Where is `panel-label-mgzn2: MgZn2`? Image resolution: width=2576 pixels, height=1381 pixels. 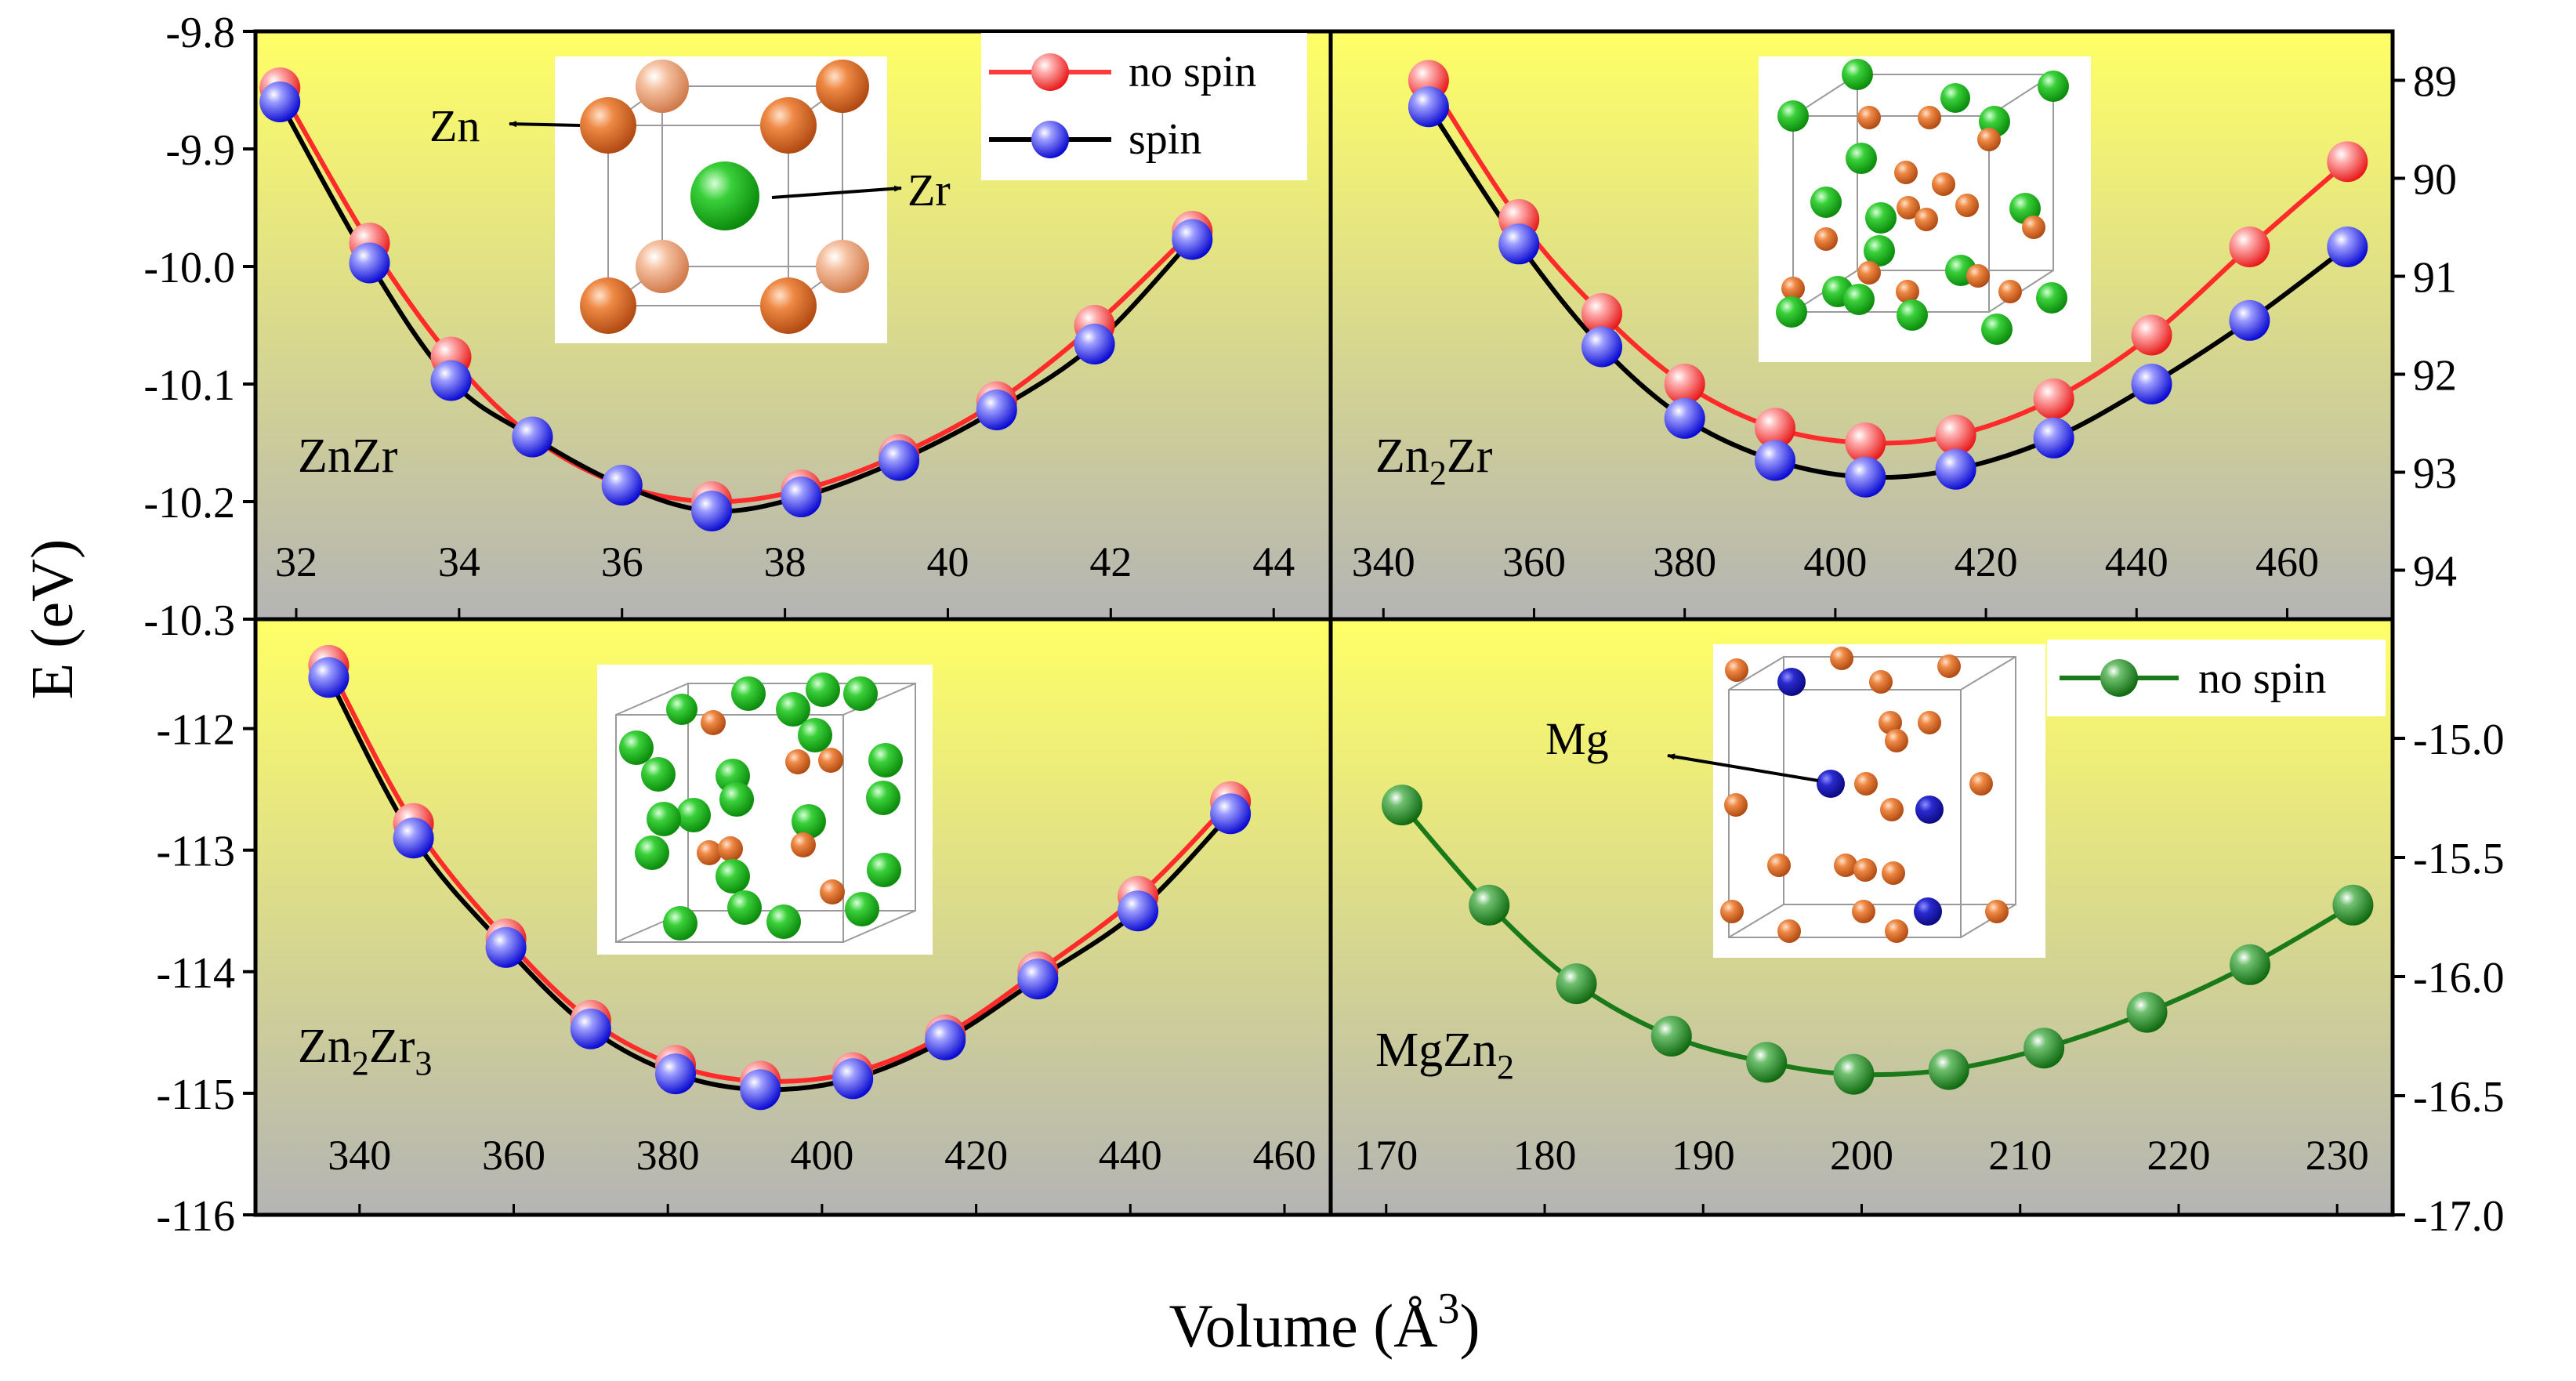 panel-label-mgzn2: MgZn2 is located at coordinates (1444, 1055).